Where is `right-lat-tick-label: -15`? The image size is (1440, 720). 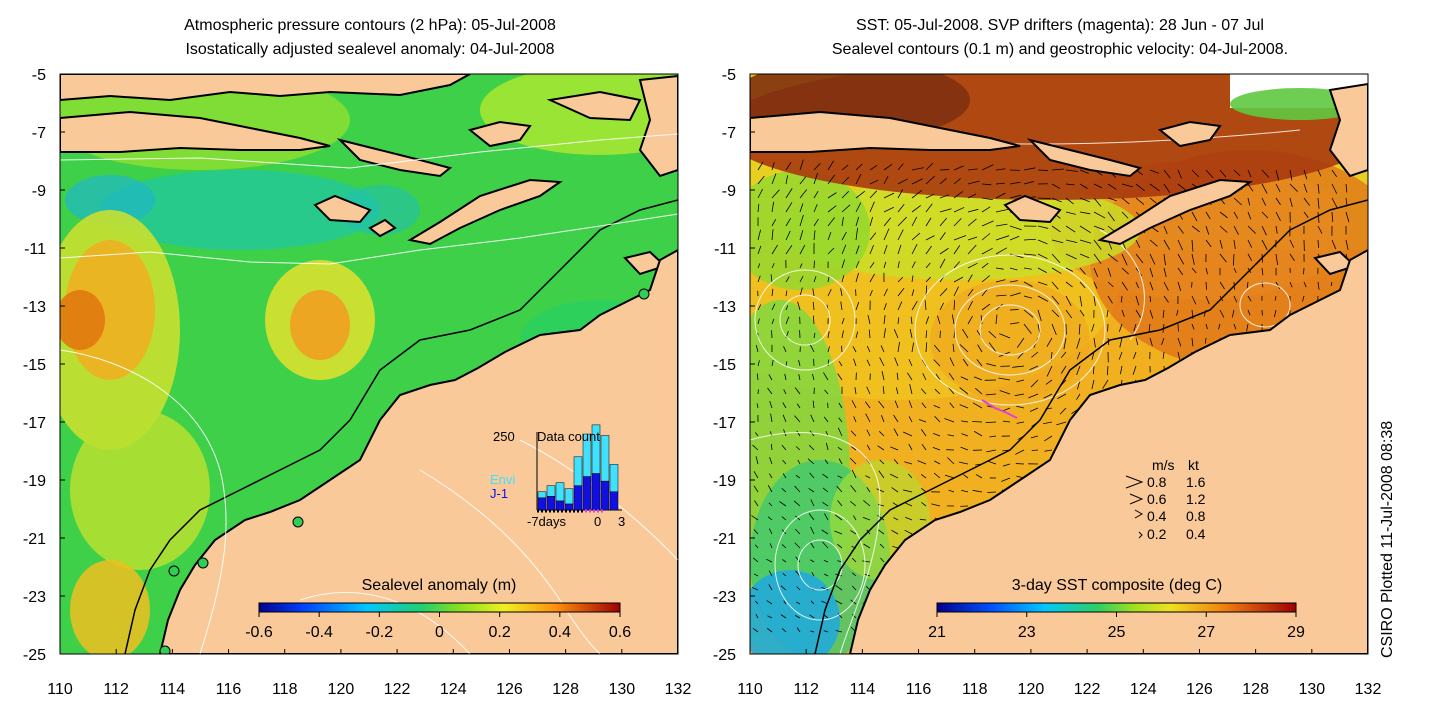 right-lat-tick-label: -15 is located at coordinates (724, 365).